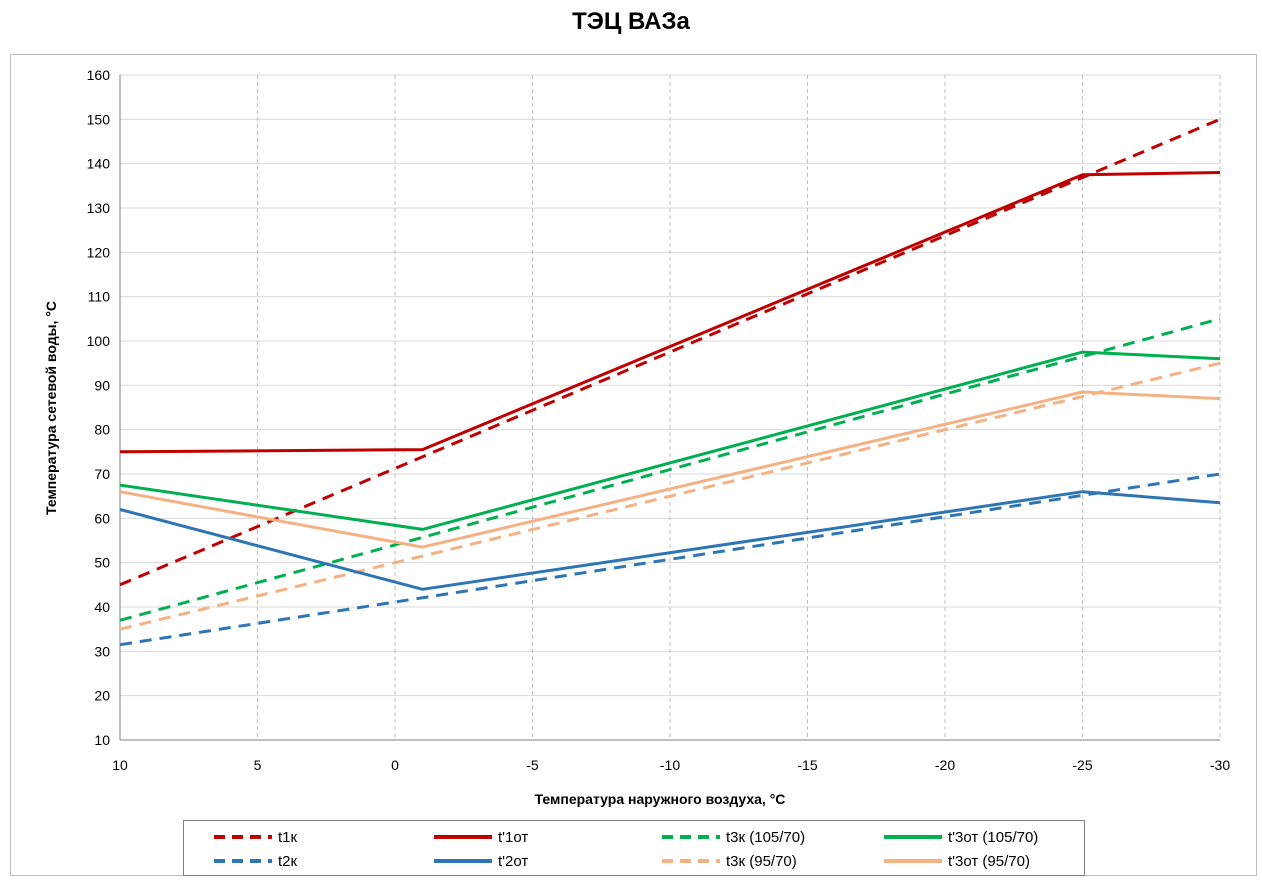 The image size is (1262, 882). What do you see at coordinates (288, 837) in the screenshot?
I see `legend-label: t1к` at bounding box center [288, 837].